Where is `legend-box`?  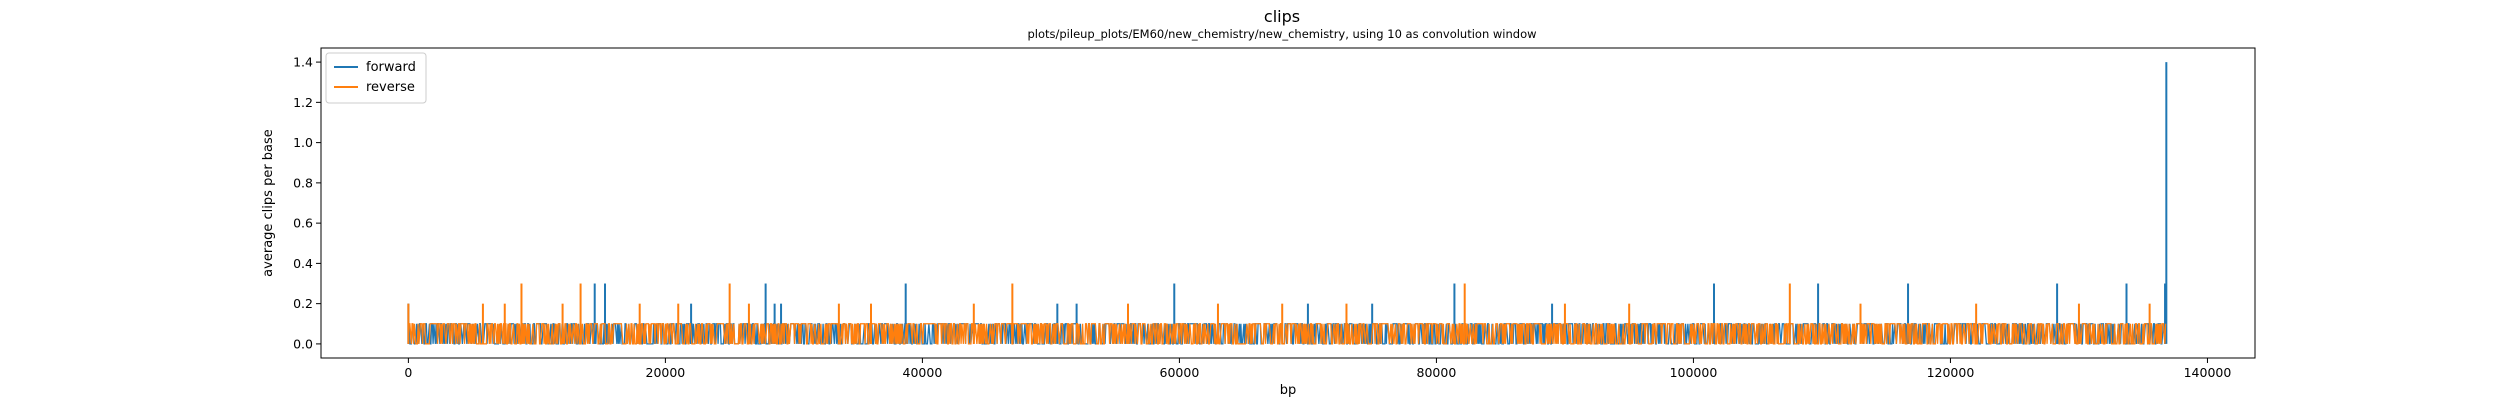
legend-box is located at coordinates (376, 78).